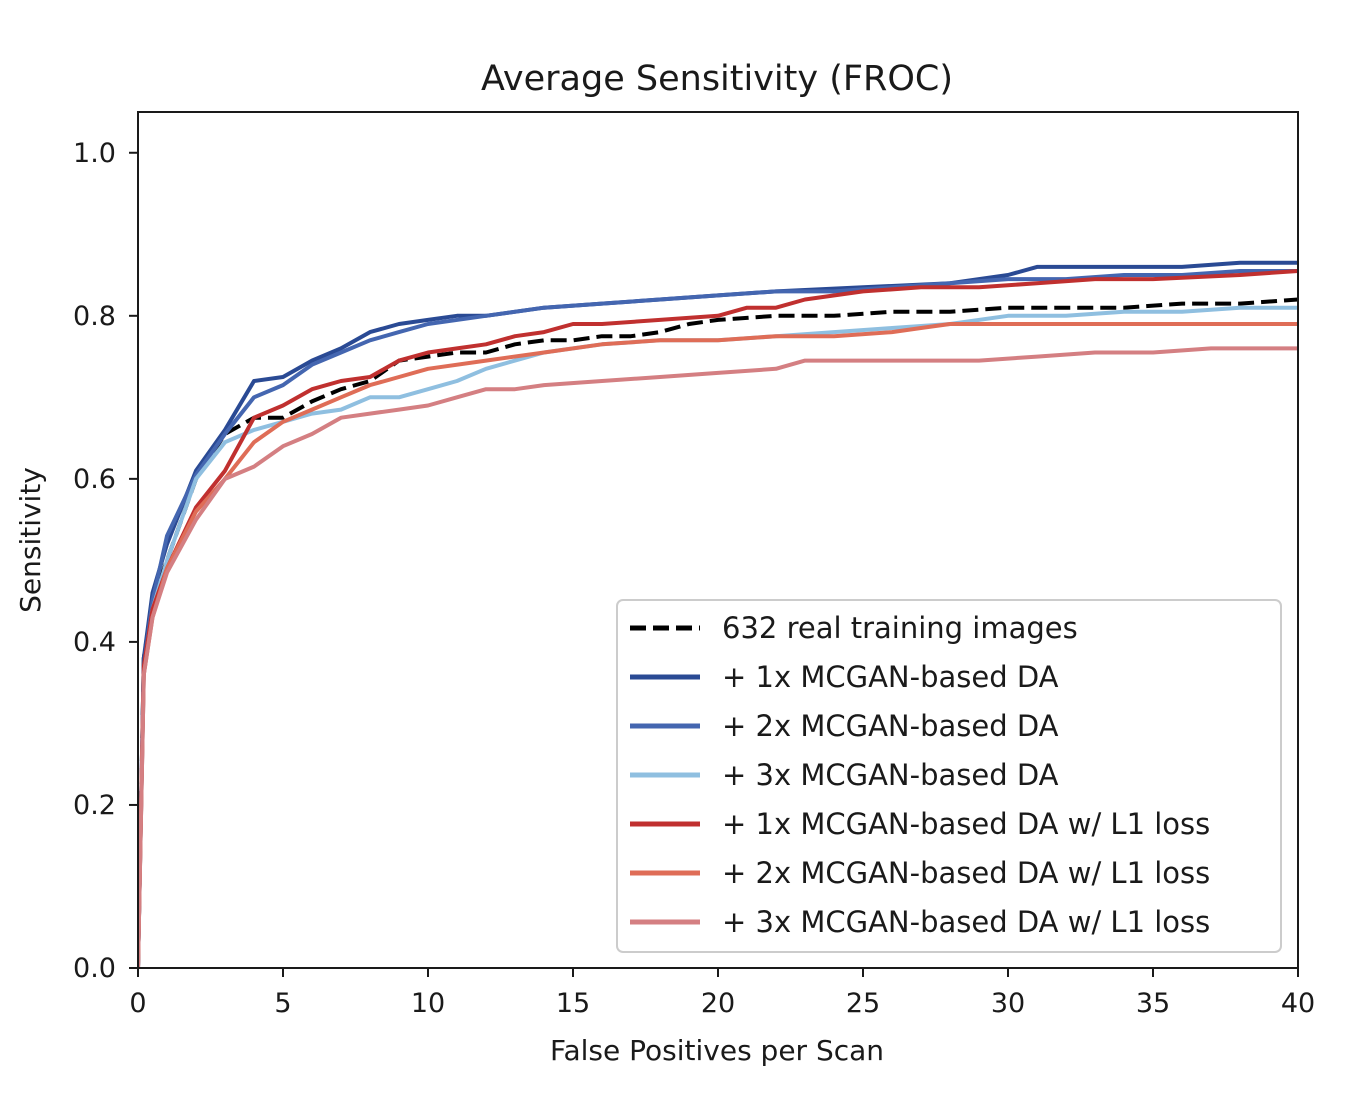  I want to click on x-tick-label: 35, so click(1153, 1003).